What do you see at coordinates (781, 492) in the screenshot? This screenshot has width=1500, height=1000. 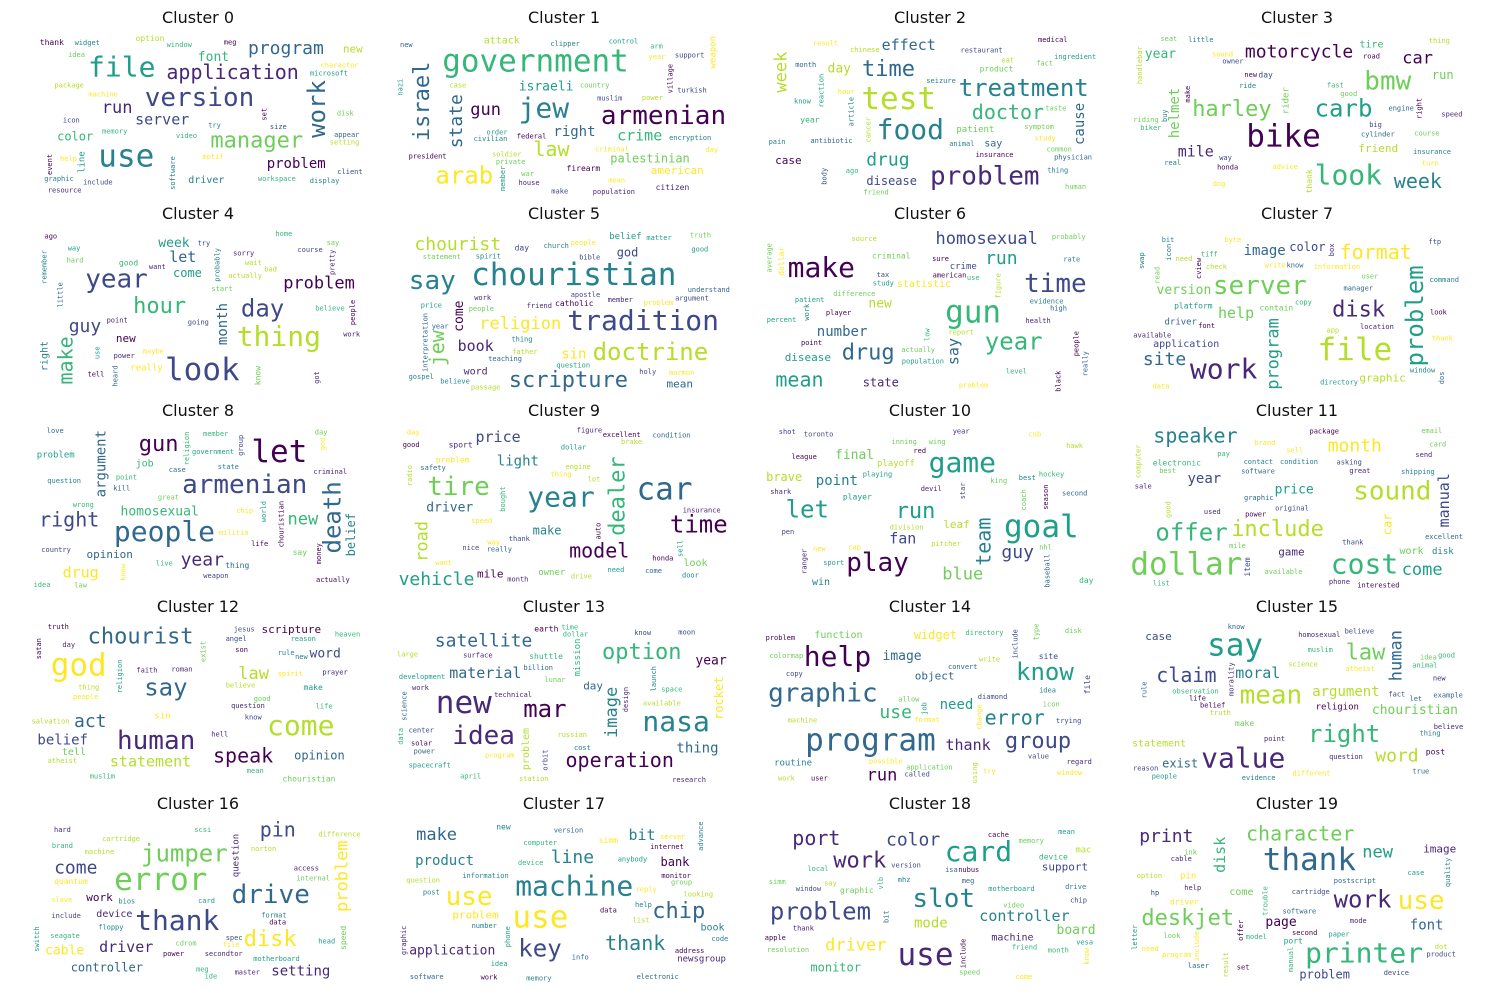 I see `cloud-word: shark` at bounding box center [781, 492].